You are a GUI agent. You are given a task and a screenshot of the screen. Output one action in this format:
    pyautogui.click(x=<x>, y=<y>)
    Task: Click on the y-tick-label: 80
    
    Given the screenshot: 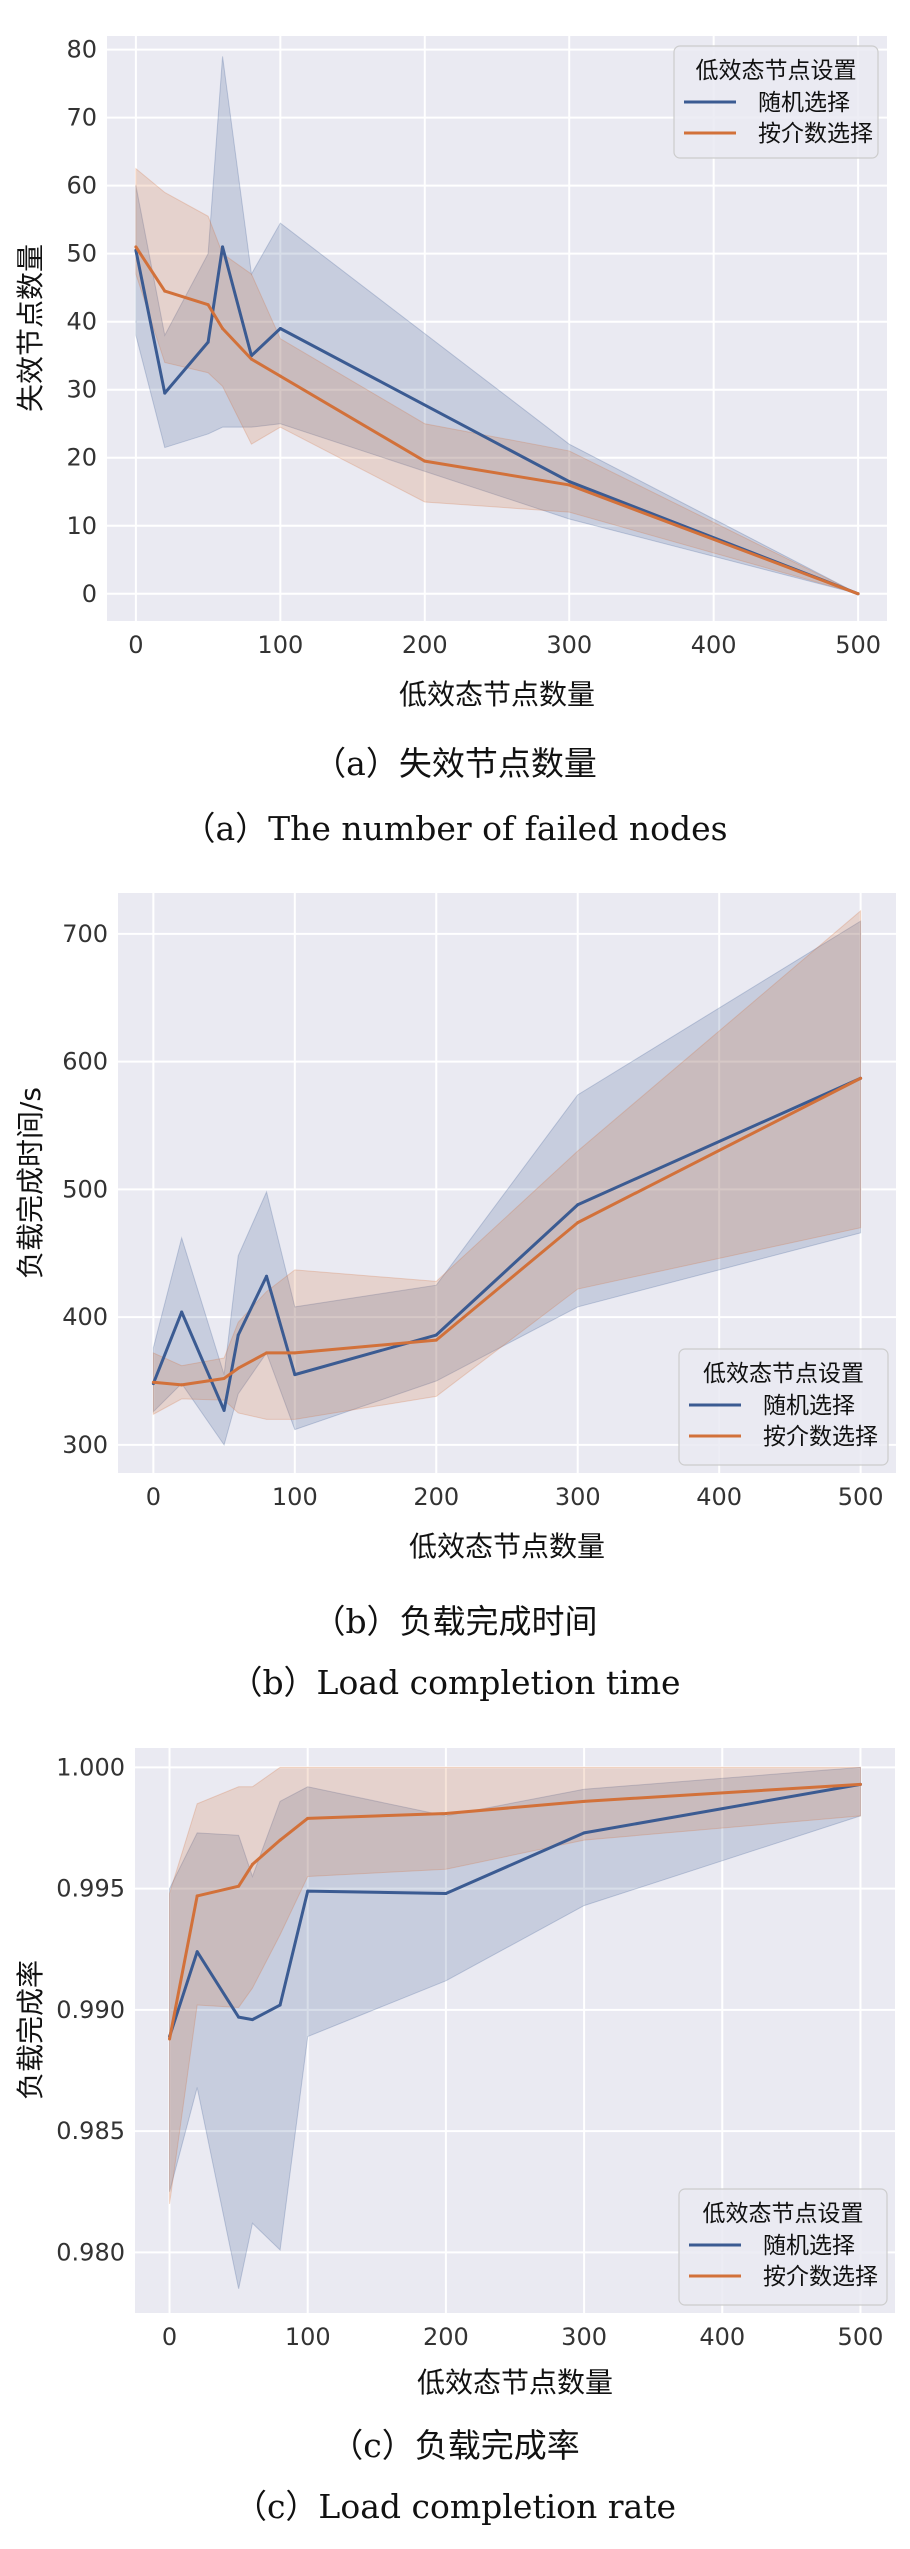 What is the action you would take?
    pyautogui.click(x=81, y=50)
    